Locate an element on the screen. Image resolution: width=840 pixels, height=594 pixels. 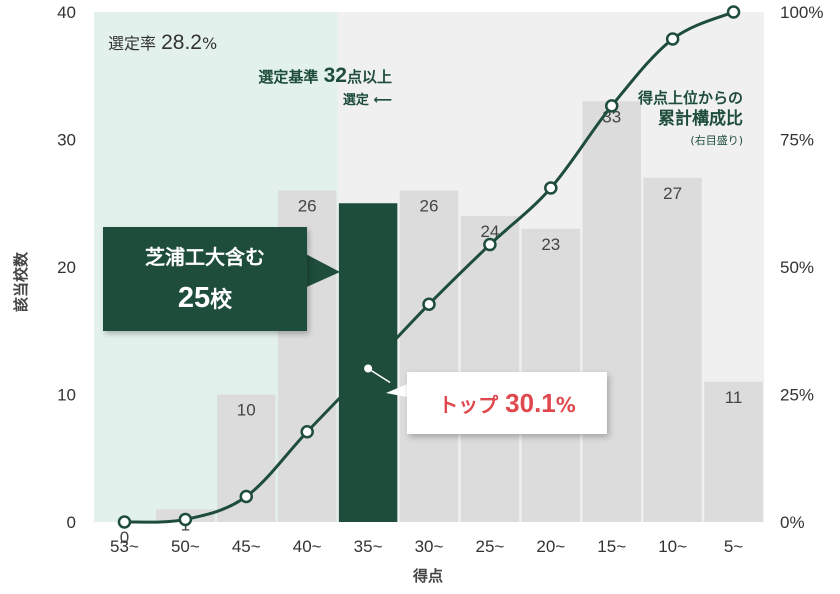
bar-value-label: 10 is located at coordinates (246, 410).